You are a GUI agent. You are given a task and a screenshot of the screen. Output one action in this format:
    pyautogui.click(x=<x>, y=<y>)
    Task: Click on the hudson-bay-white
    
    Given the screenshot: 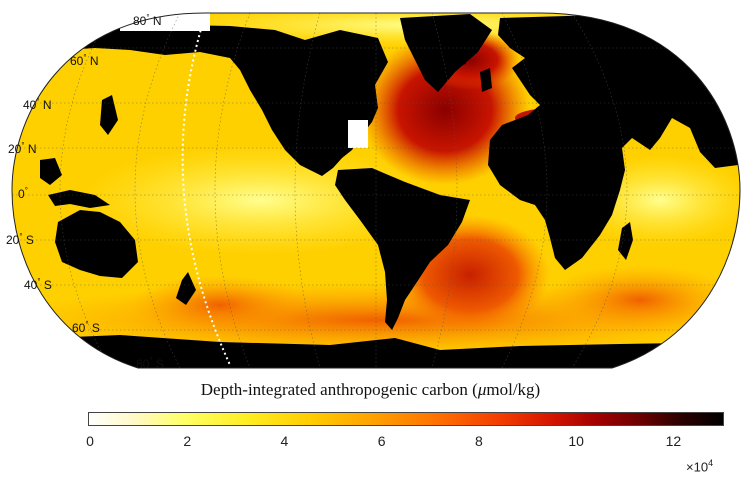 What is the action you would take?
    pyautogui.click(x=358, y=134)
    